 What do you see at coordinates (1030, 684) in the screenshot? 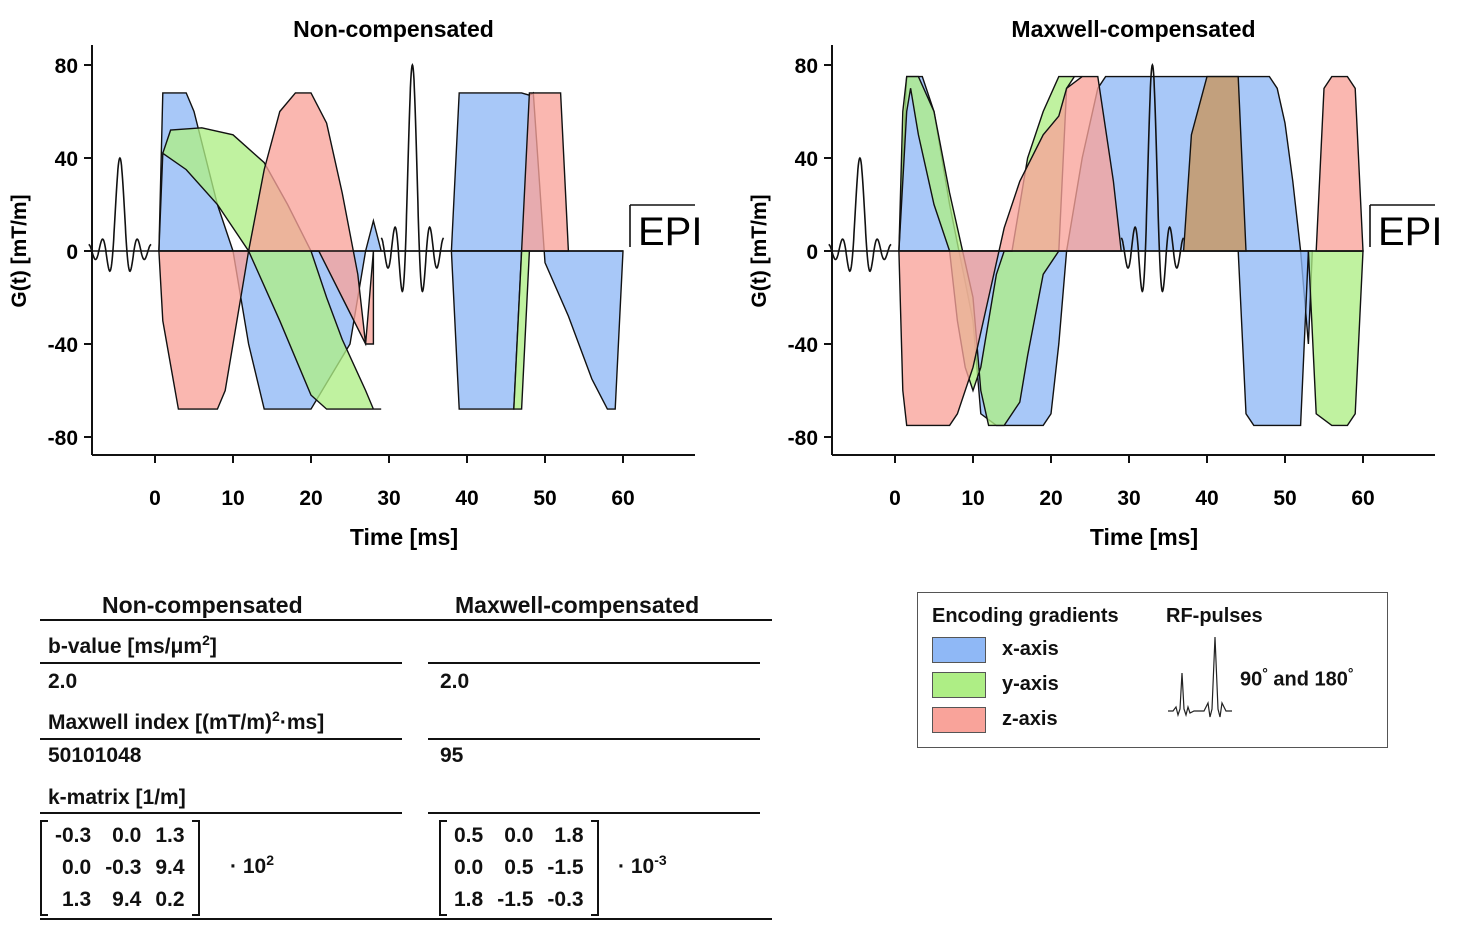
I see `legend-label-y: y-axis` at bounding box center [1030, 684].